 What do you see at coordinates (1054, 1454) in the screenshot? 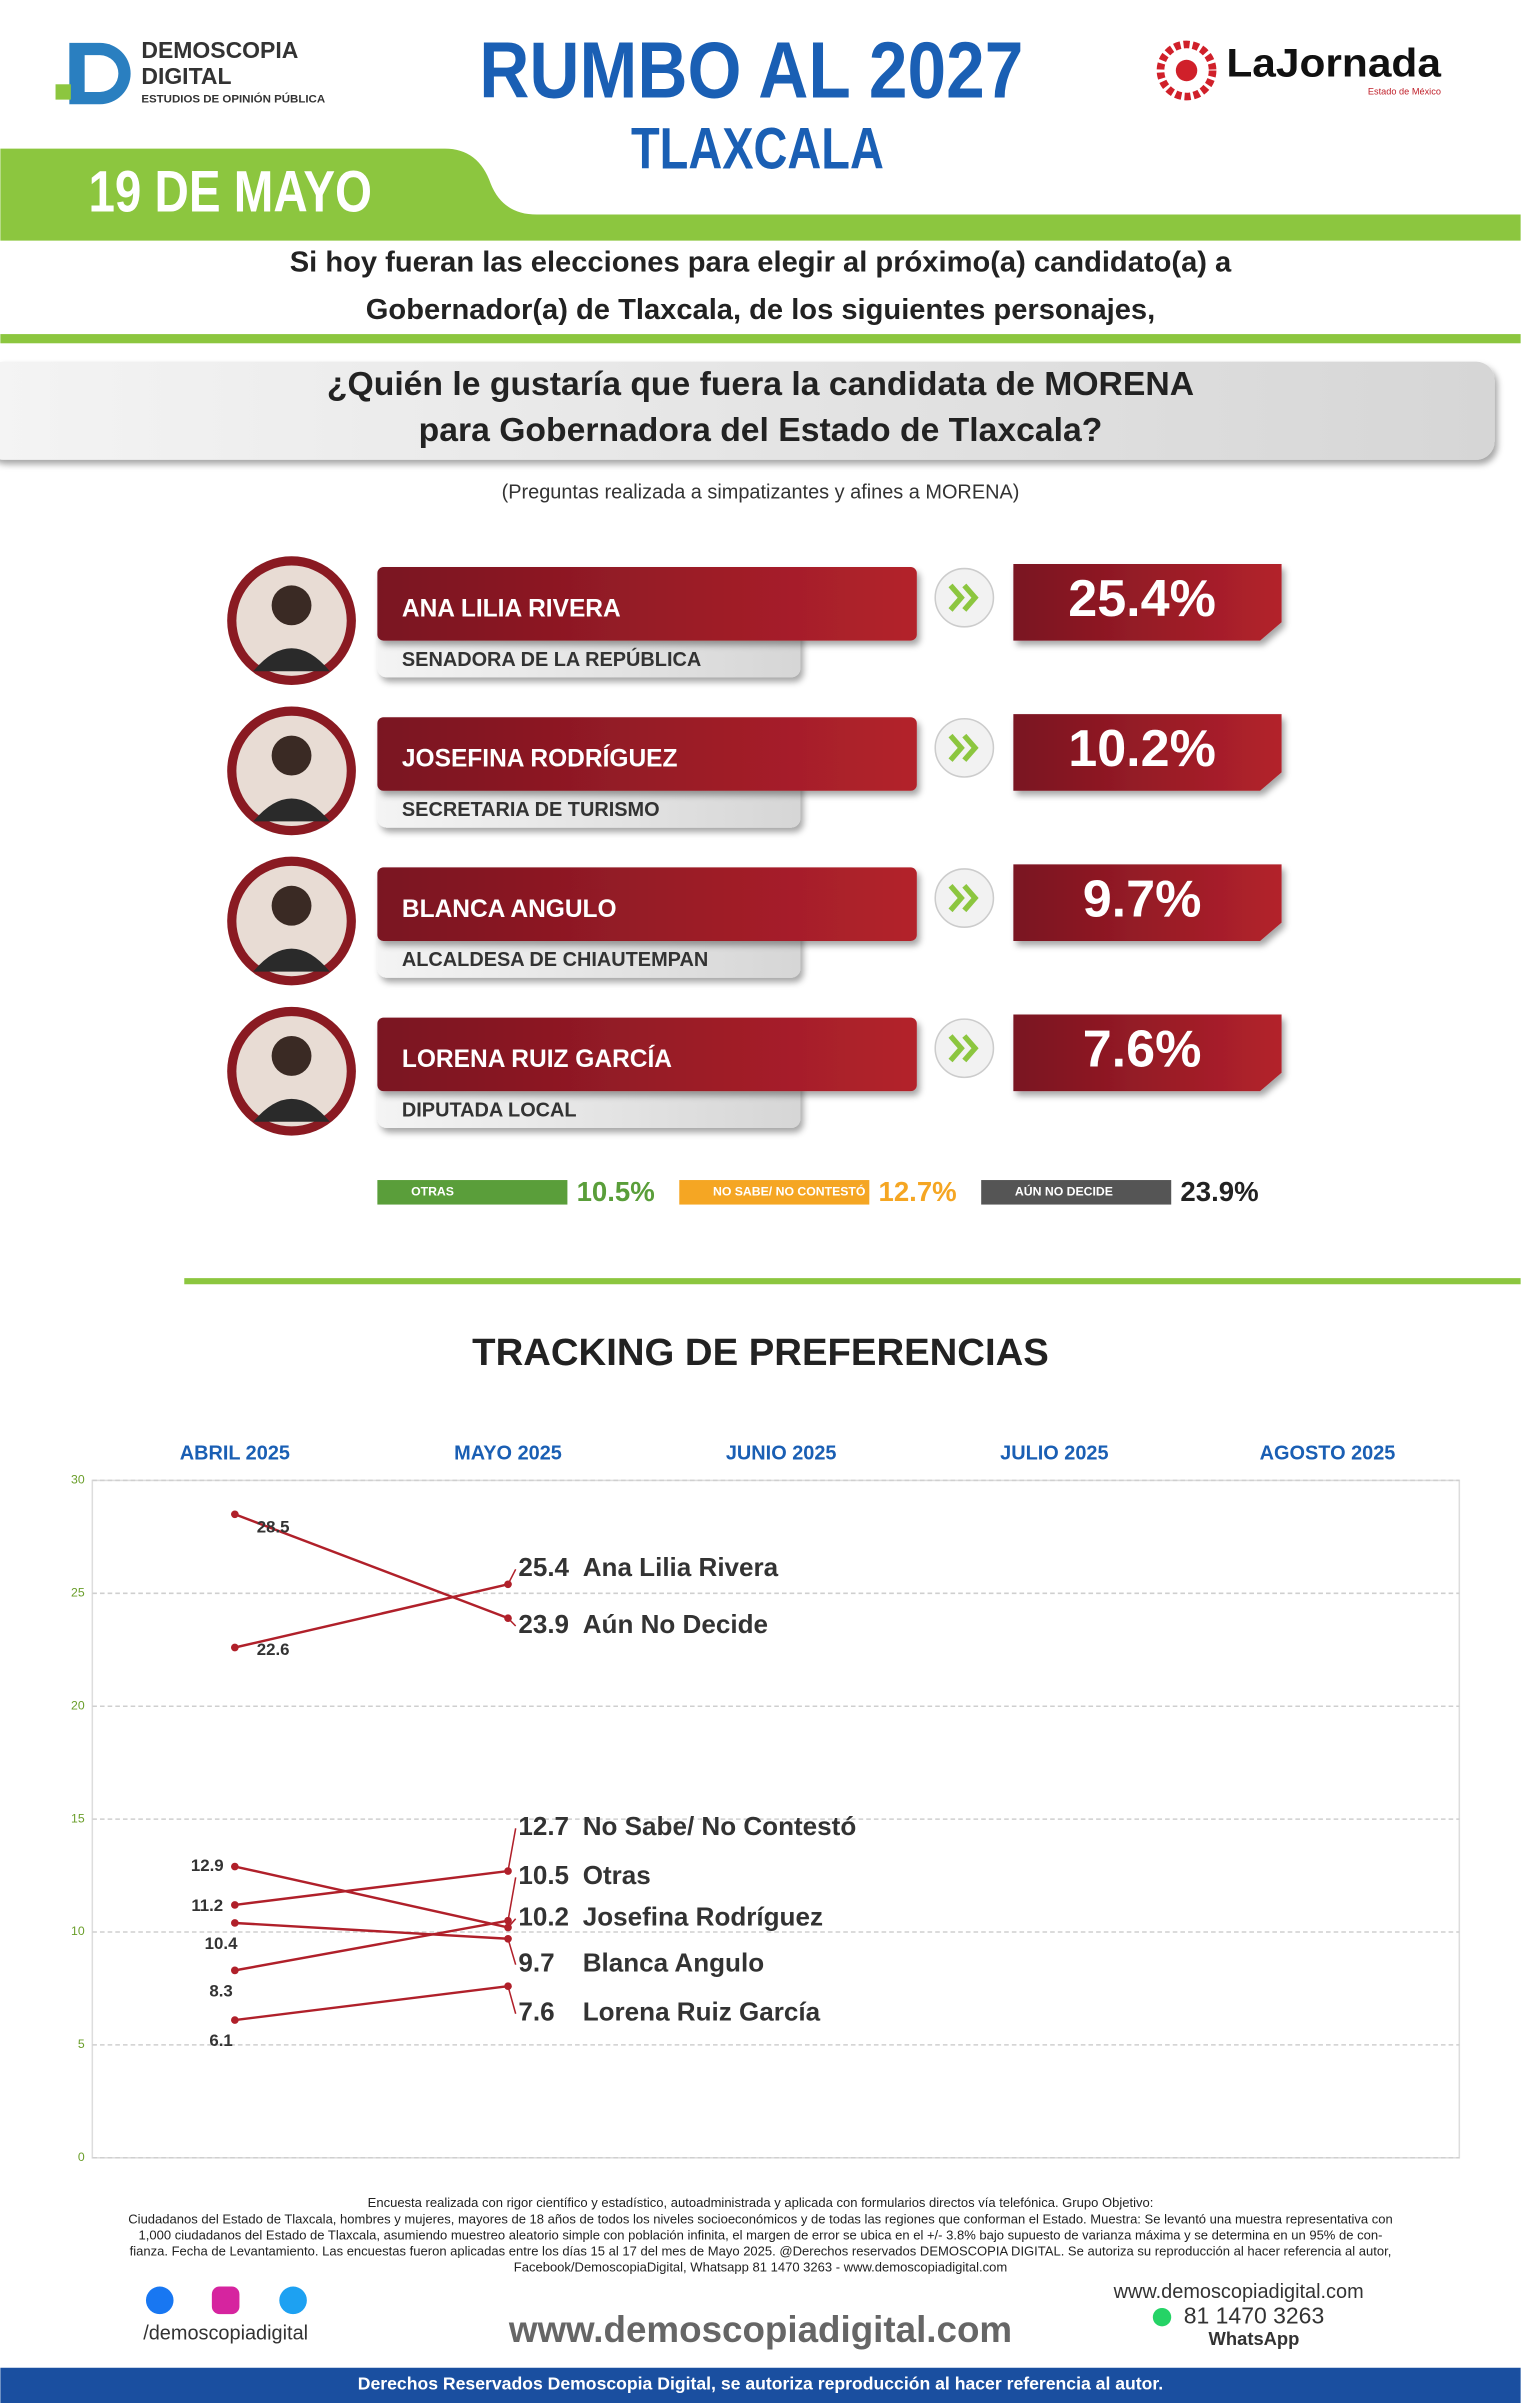
I see `x-tick-label: JULIO 2025` at bounding box center [1054, 1454].